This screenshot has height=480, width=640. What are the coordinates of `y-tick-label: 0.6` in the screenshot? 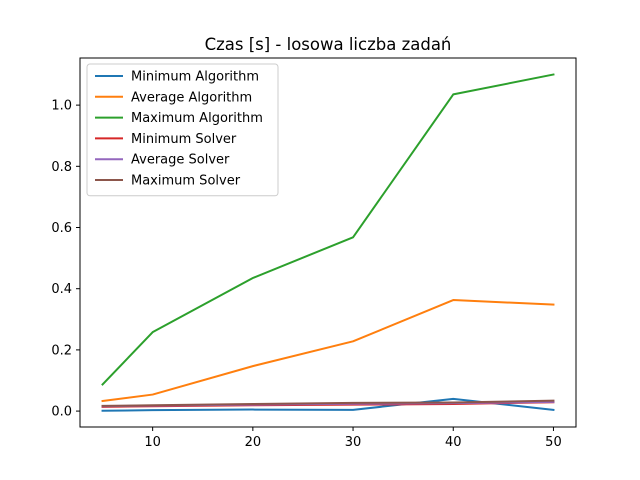 It's located at (61, 228).